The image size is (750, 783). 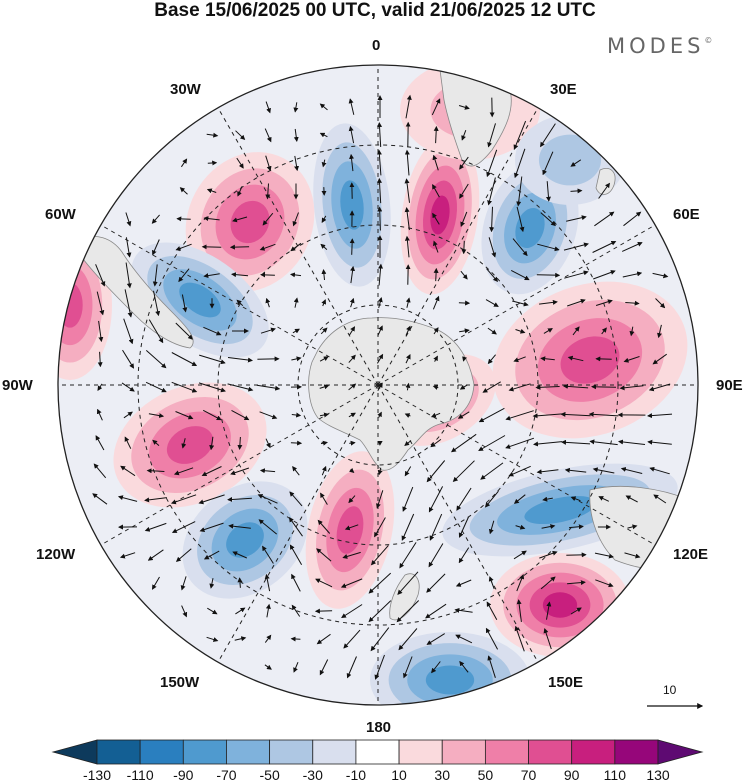 I want to click on colorbar-max-triangle, so click(x=680, y=752).